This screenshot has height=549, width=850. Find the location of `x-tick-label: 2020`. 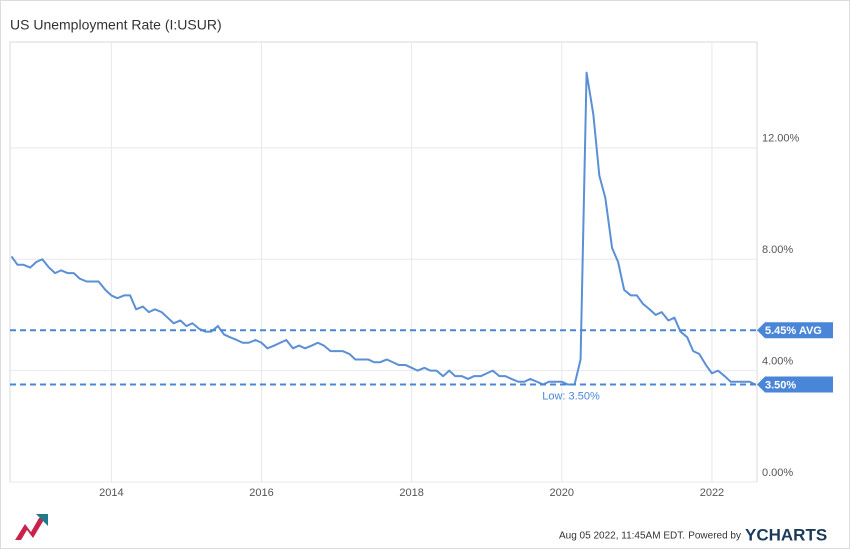

x-tick-label: 2020 is located at coordinates (562, 493).